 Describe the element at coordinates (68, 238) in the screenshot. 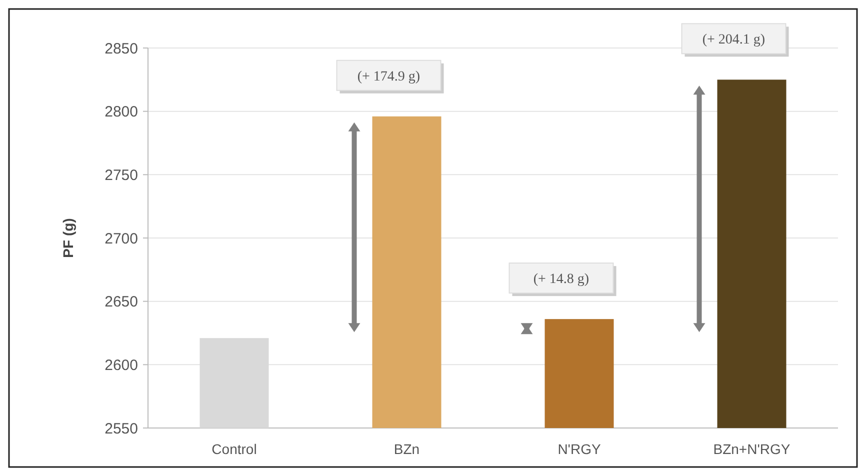

I see `y-axis-title: PF (g)` at that location.